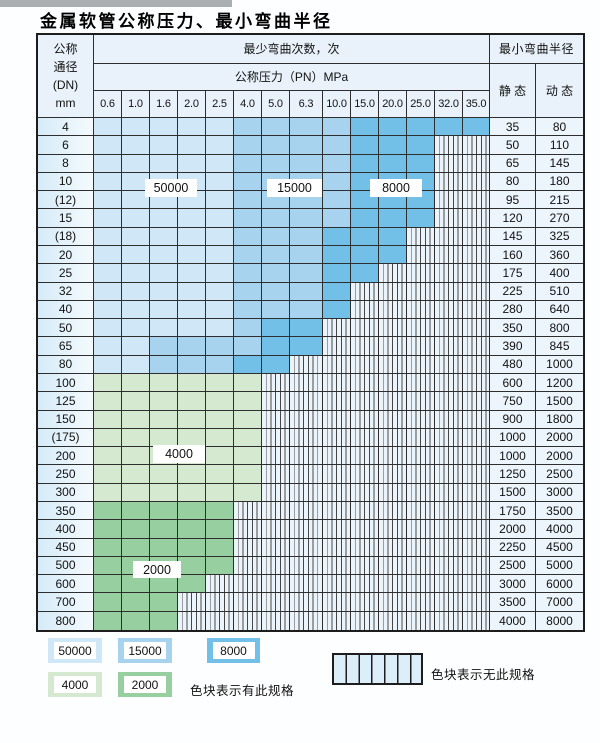  I want to click on legend-box-15000: 15000, so click(145, 650).